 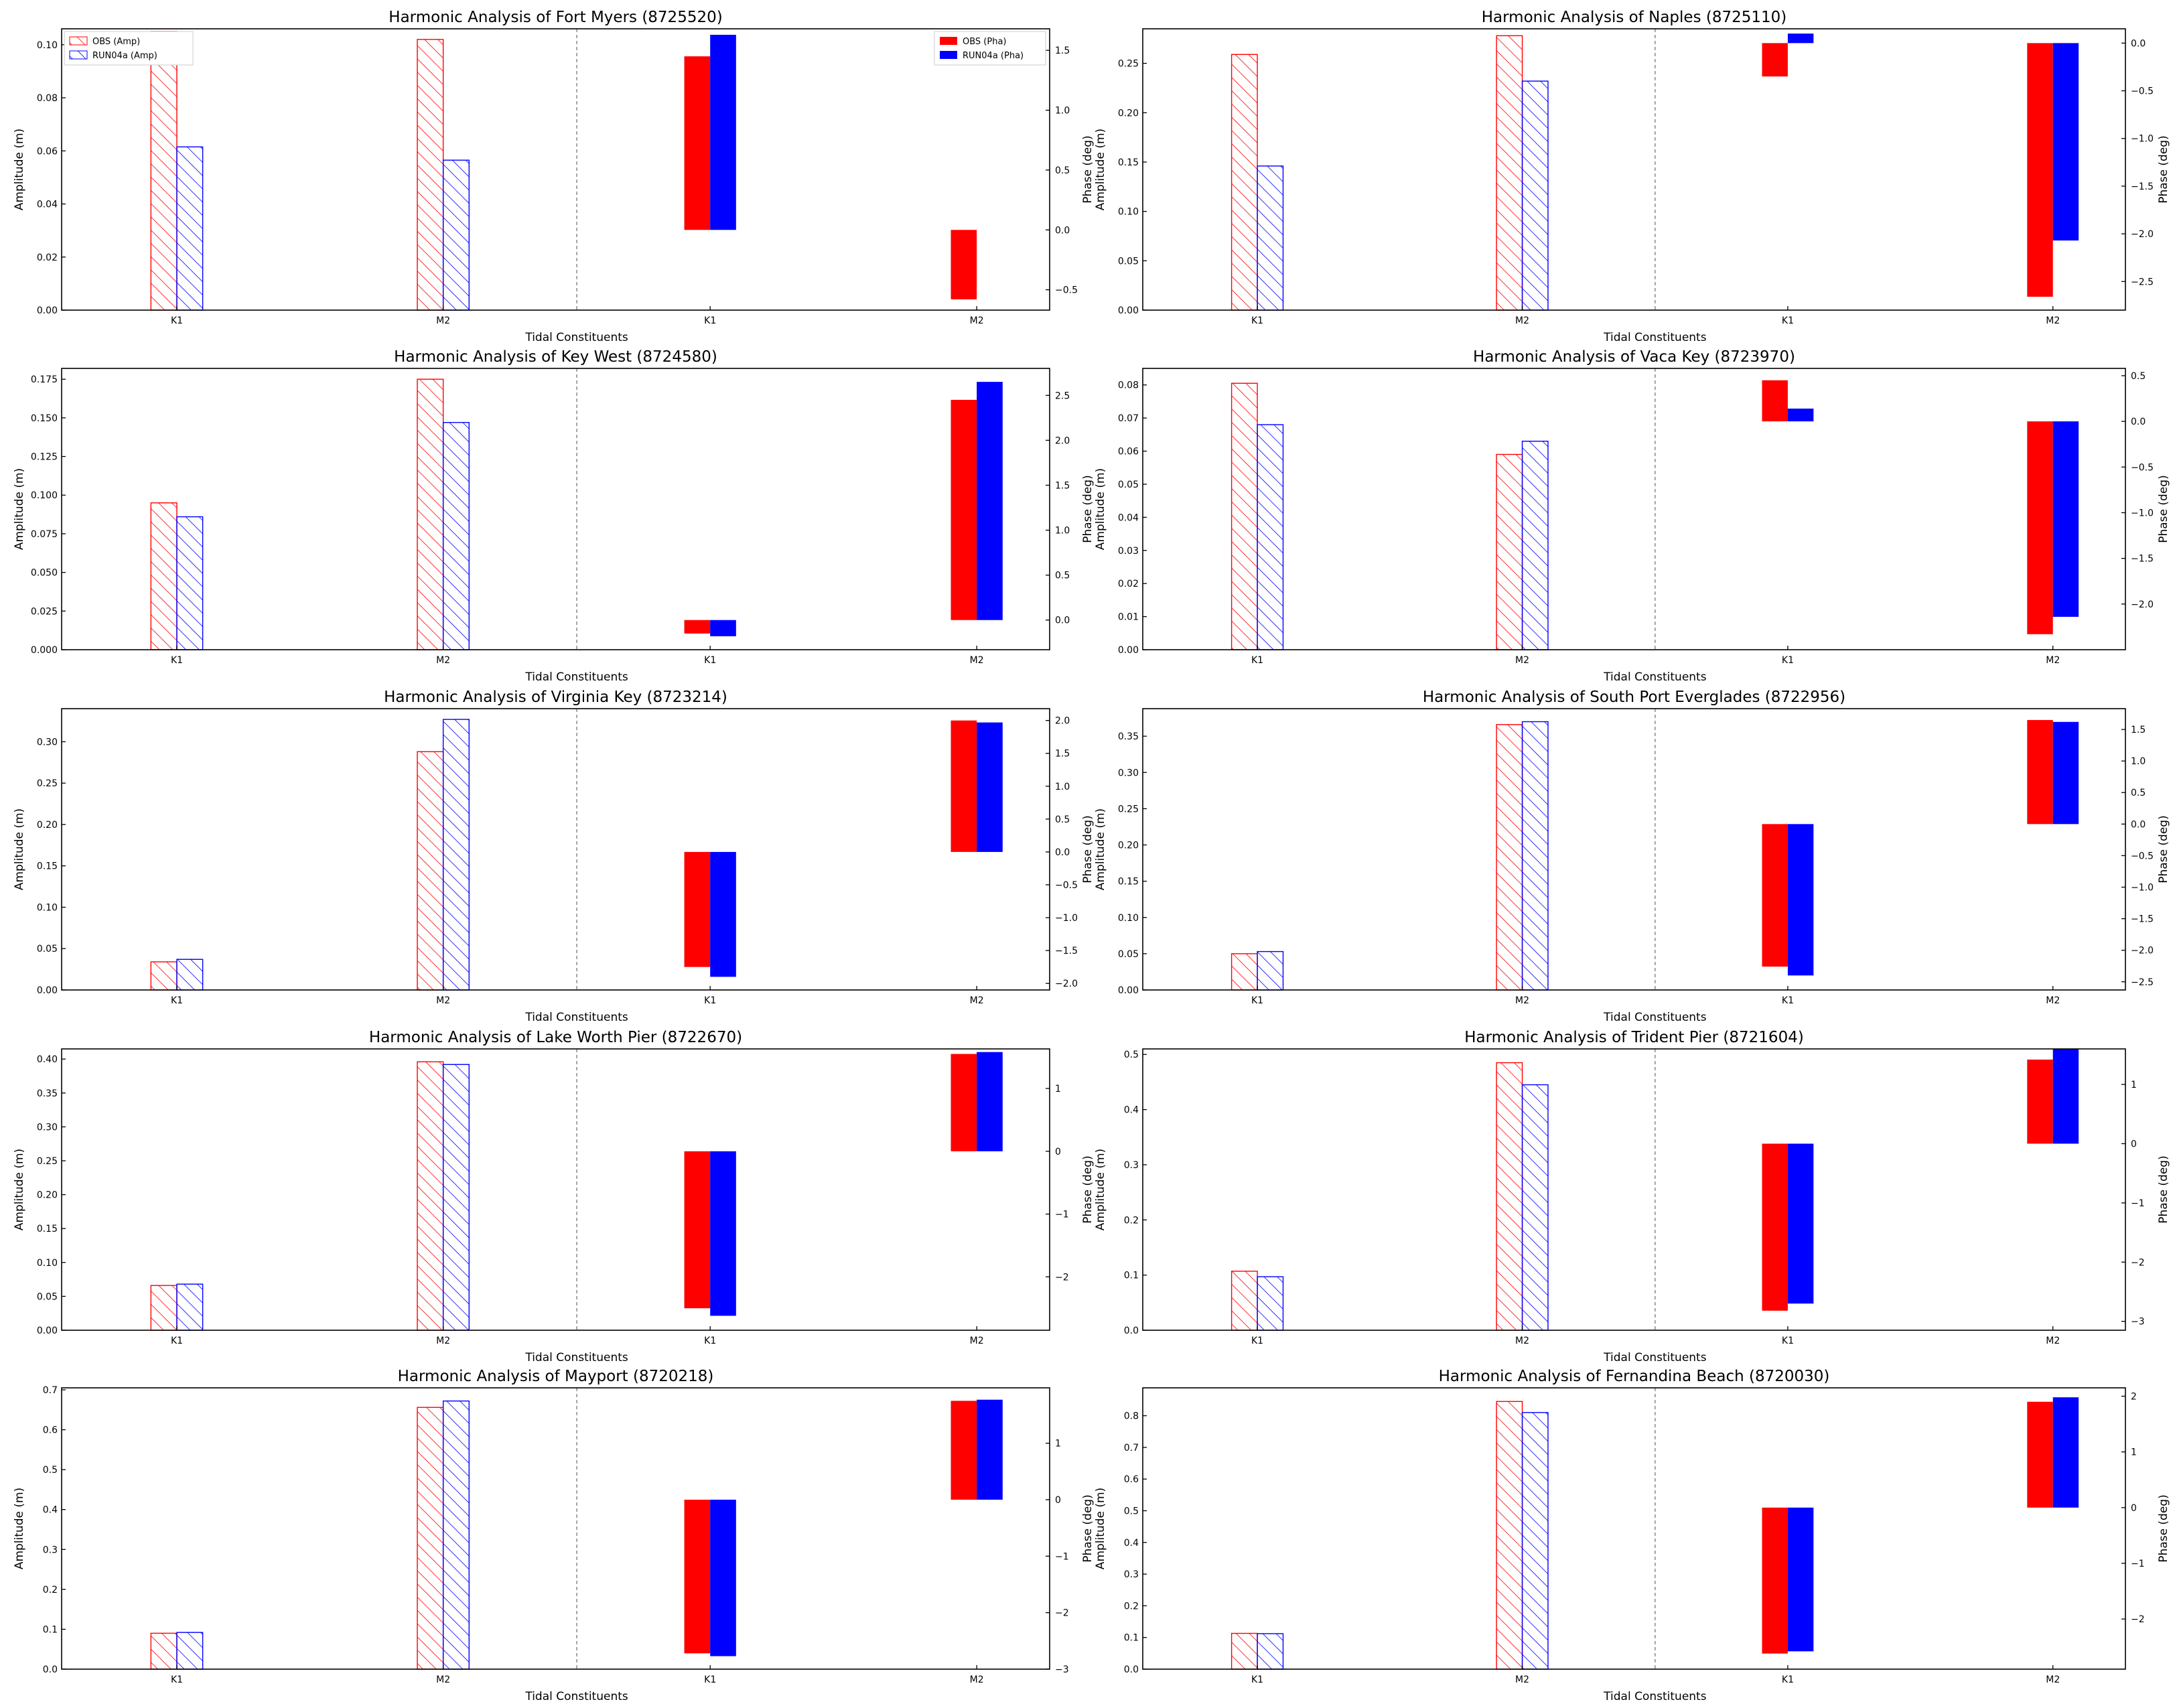 I want to click on amp-tick-label: 0.02, so click(x=47, y=258).